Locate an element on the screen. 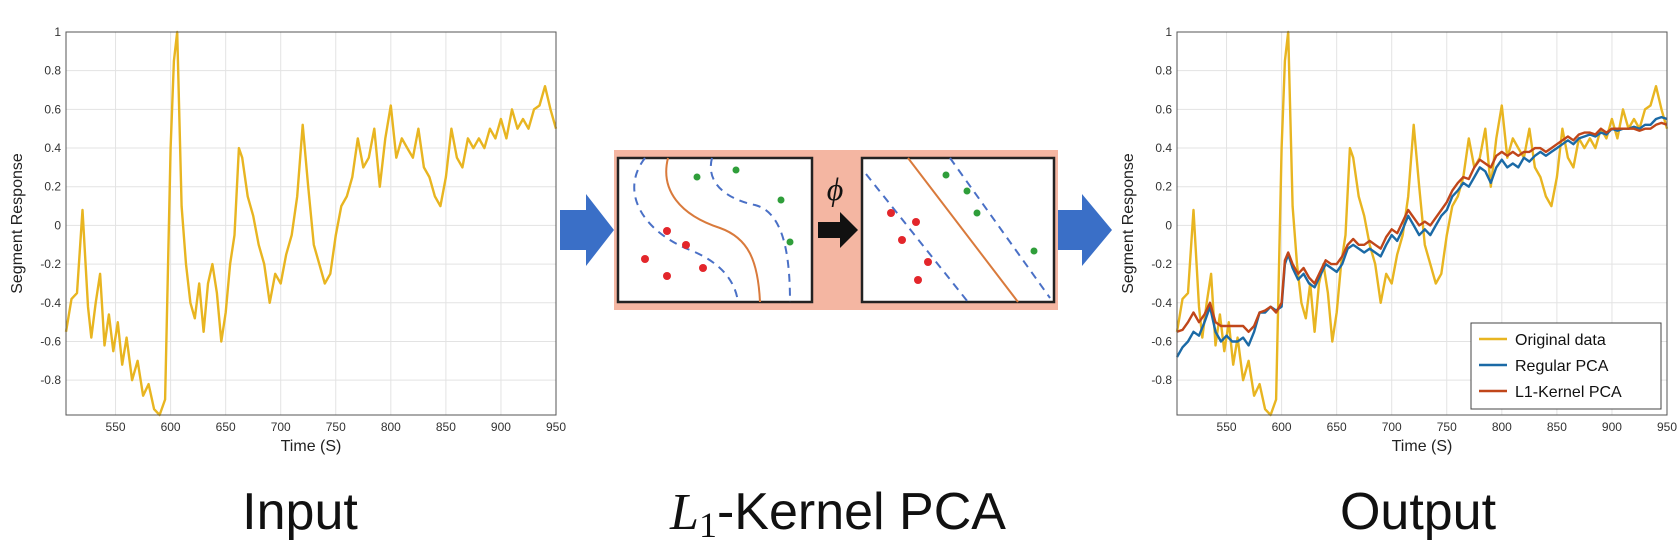  caption-l-symbol: L is located at coordinates (684, 512).